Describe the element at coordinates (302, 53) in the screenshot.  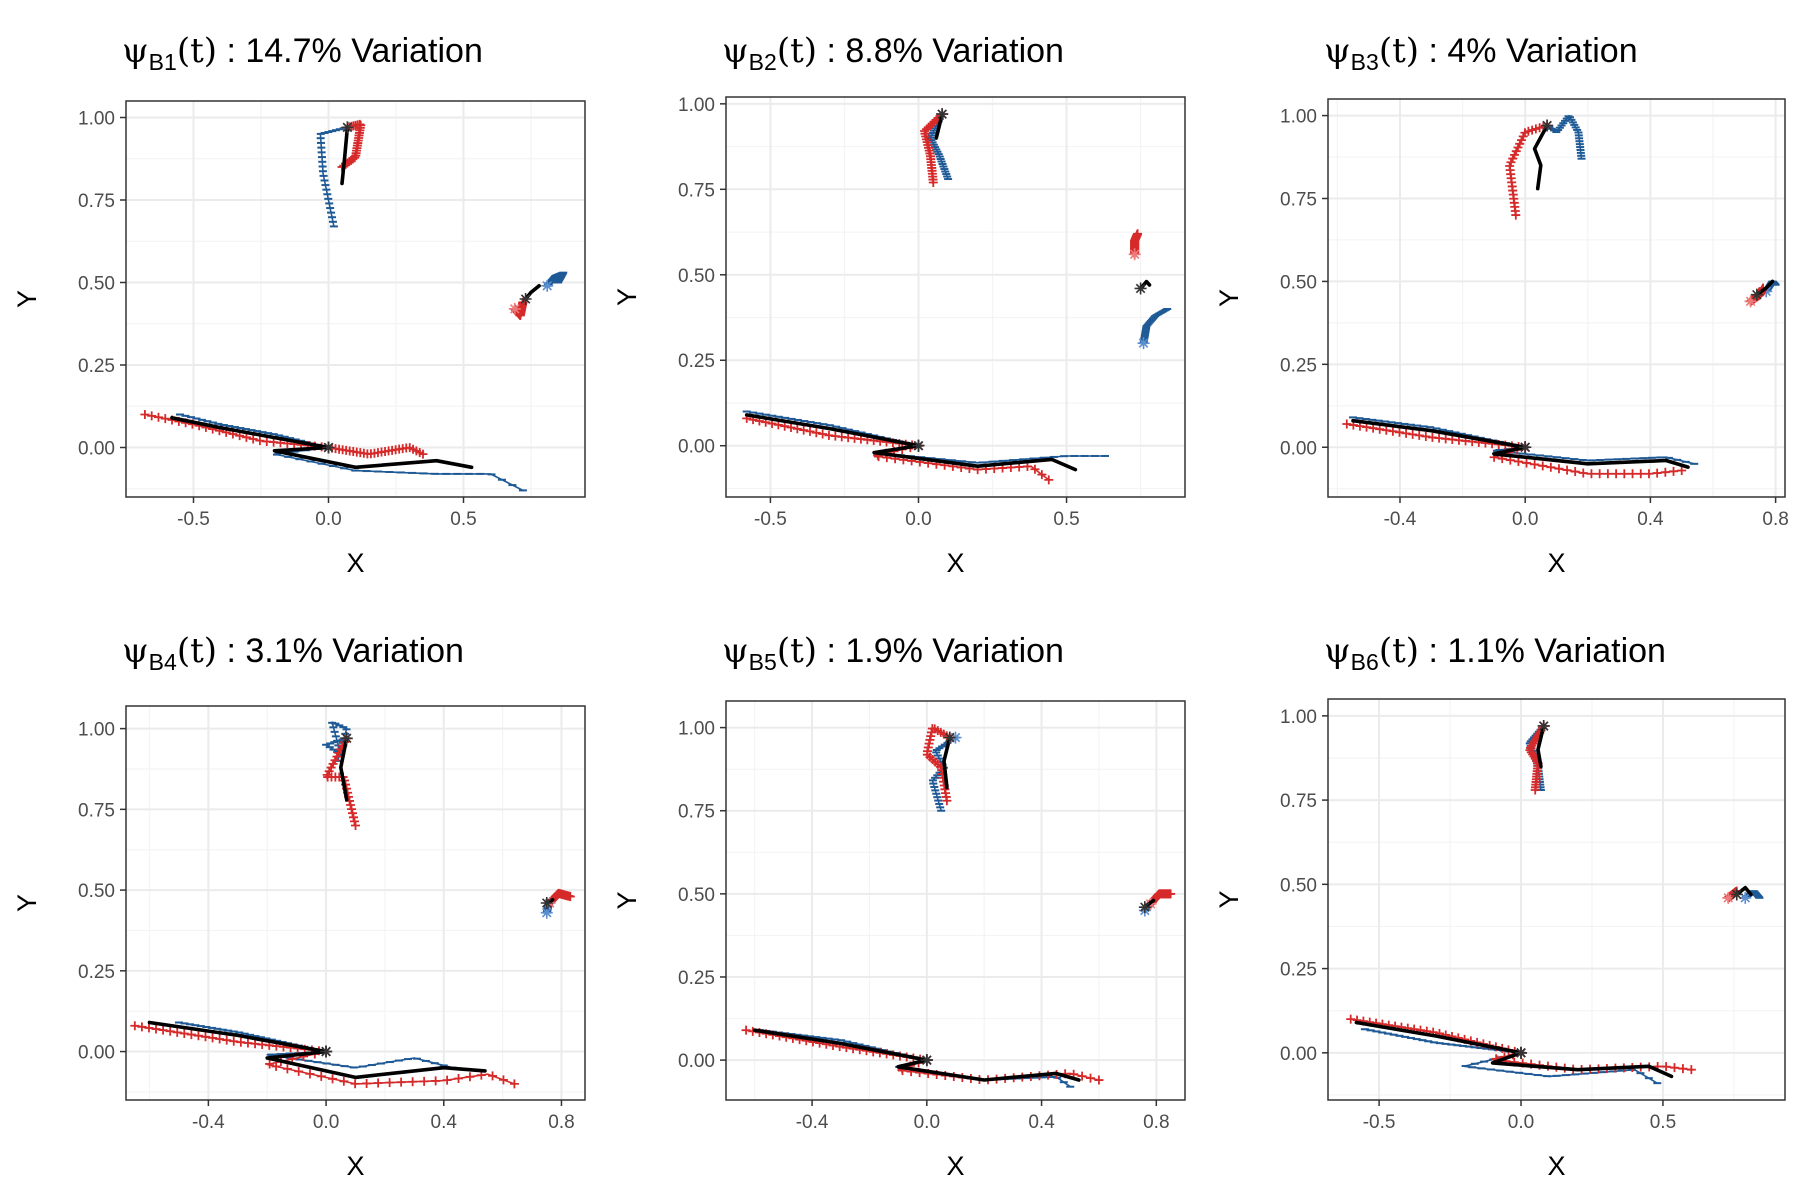
I see `panel-title: ψB1(t) : 14.7% Variation` at that location.